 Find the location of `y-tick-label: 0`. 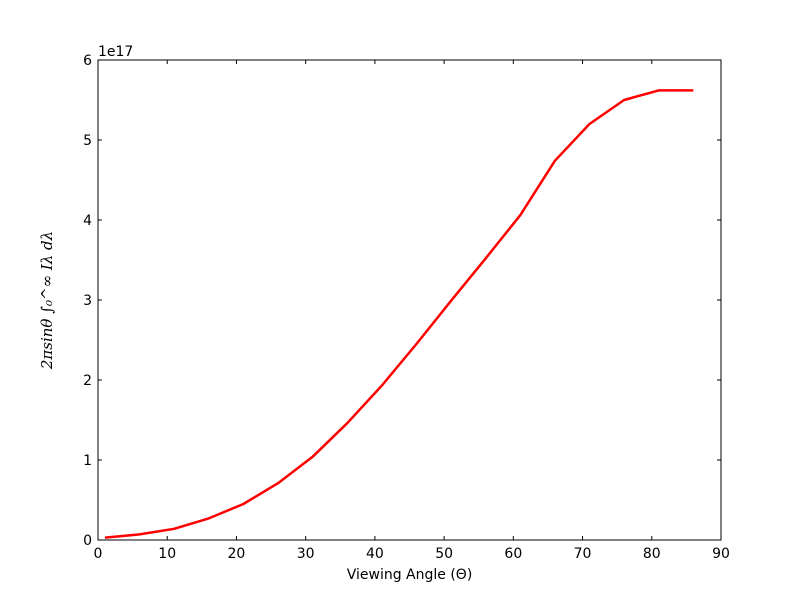

y-tick-label: 0 is located at coordinates (87, 541).